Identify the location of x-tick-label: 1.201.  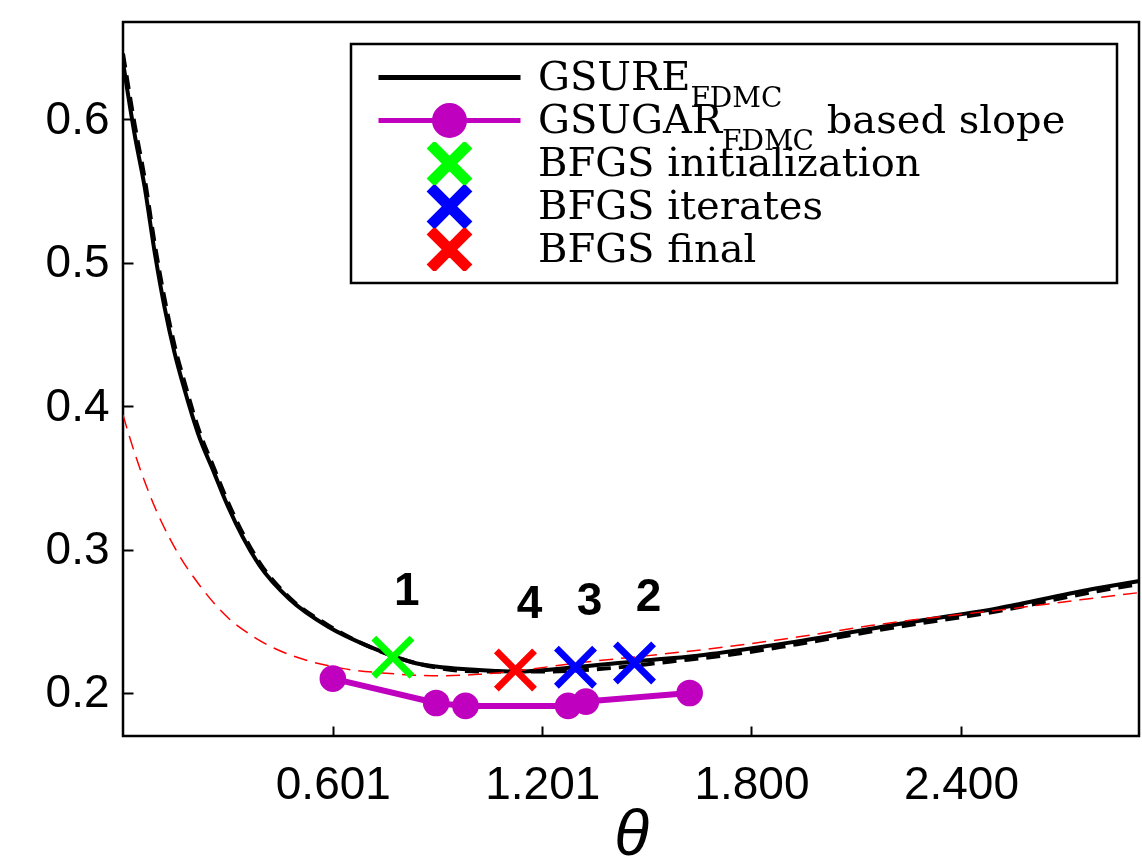
(543, 782).